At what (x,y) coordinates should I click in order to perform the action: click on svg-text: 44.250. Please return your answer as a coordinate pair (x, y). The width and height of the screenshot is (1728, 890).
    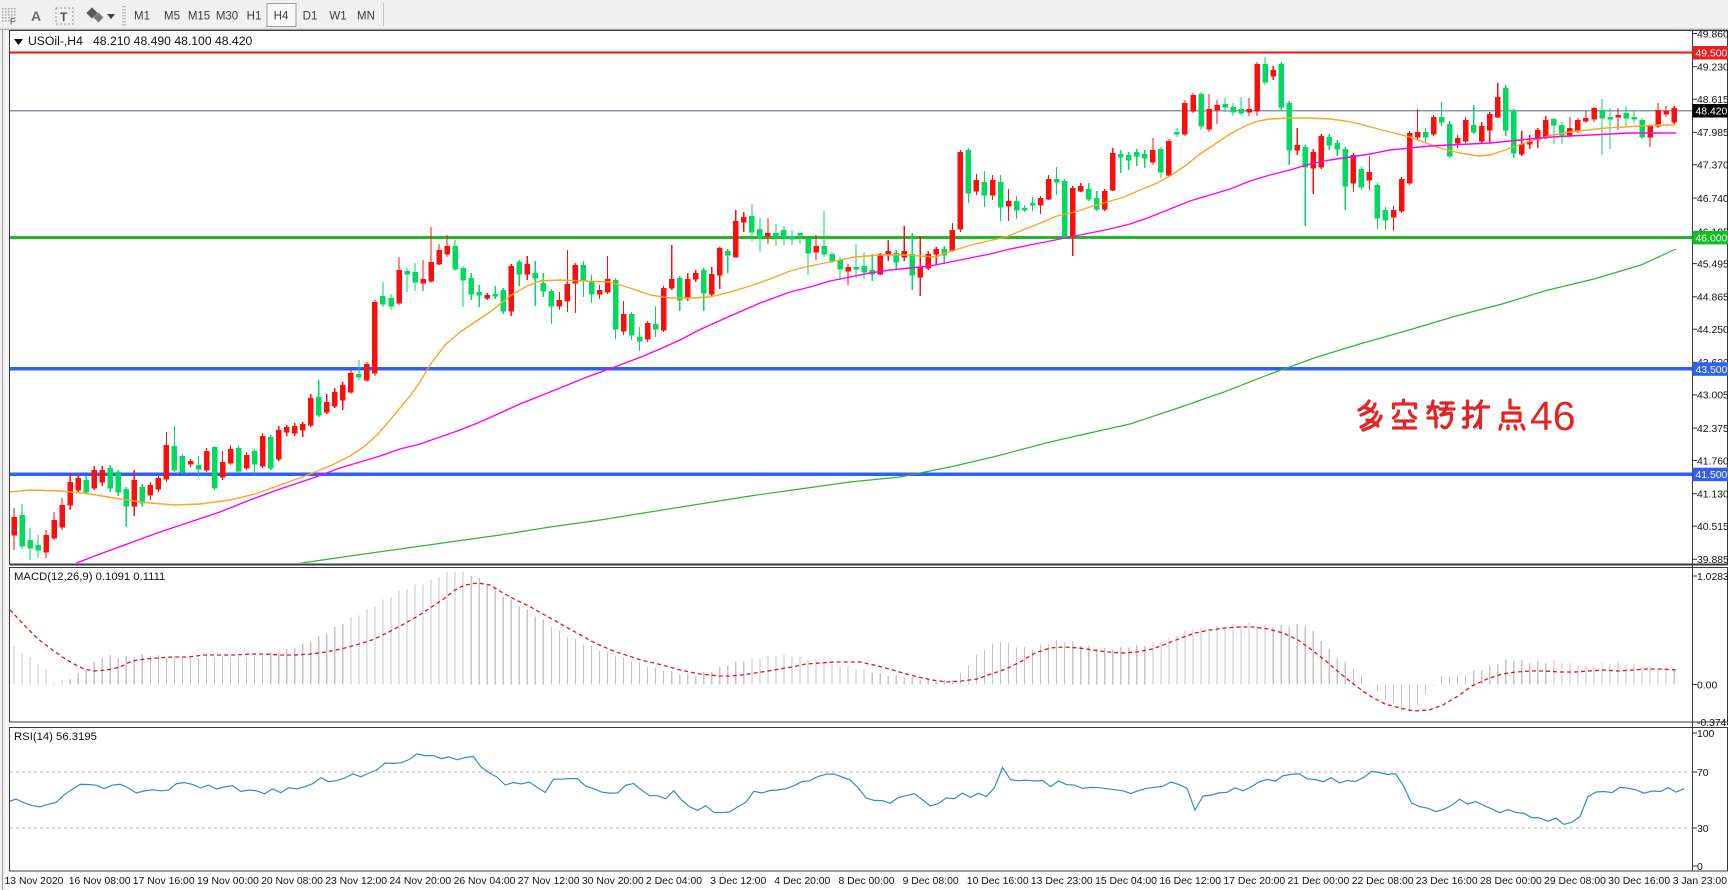
    Looking at the image, I should click on (1712, 330).